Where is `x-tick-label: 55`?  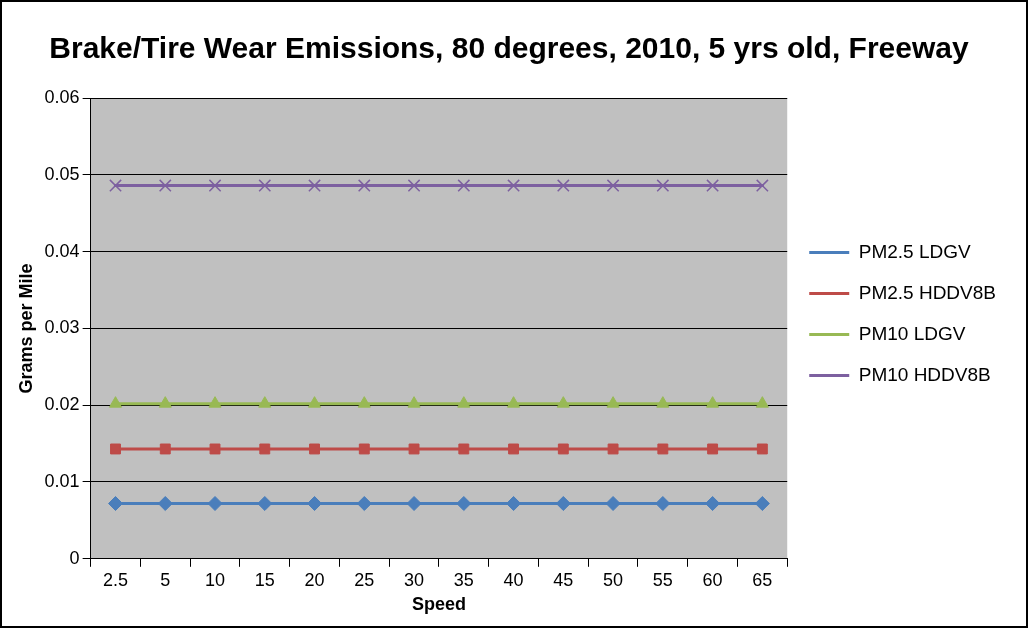
x-tick-label: 55 is located at coordinates (662, 579).